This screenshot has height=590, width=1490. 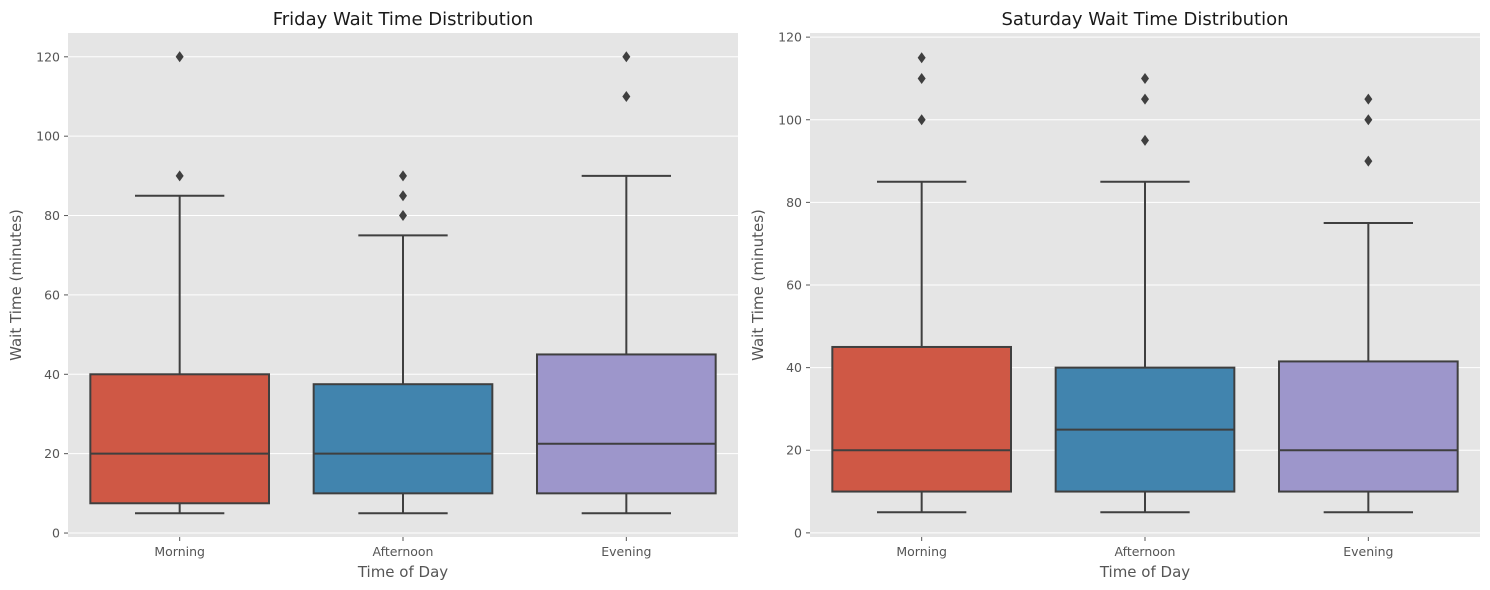 What do you see at coordinates (16, 285) in the screenshot?
I see `friday-y-axis-label: Wait Time (minutes)` at bounding box center [16, 285].